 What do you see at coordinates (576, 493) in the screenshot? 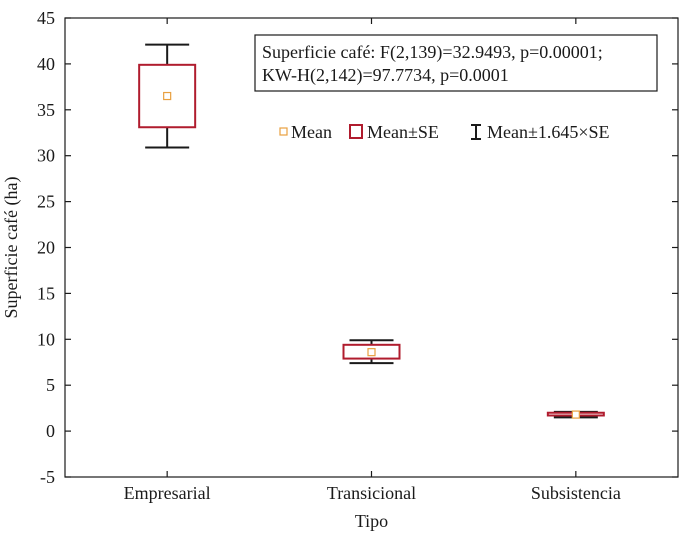
I see `x-tick-label: Subsistencia` at bounding box center [576, 493].